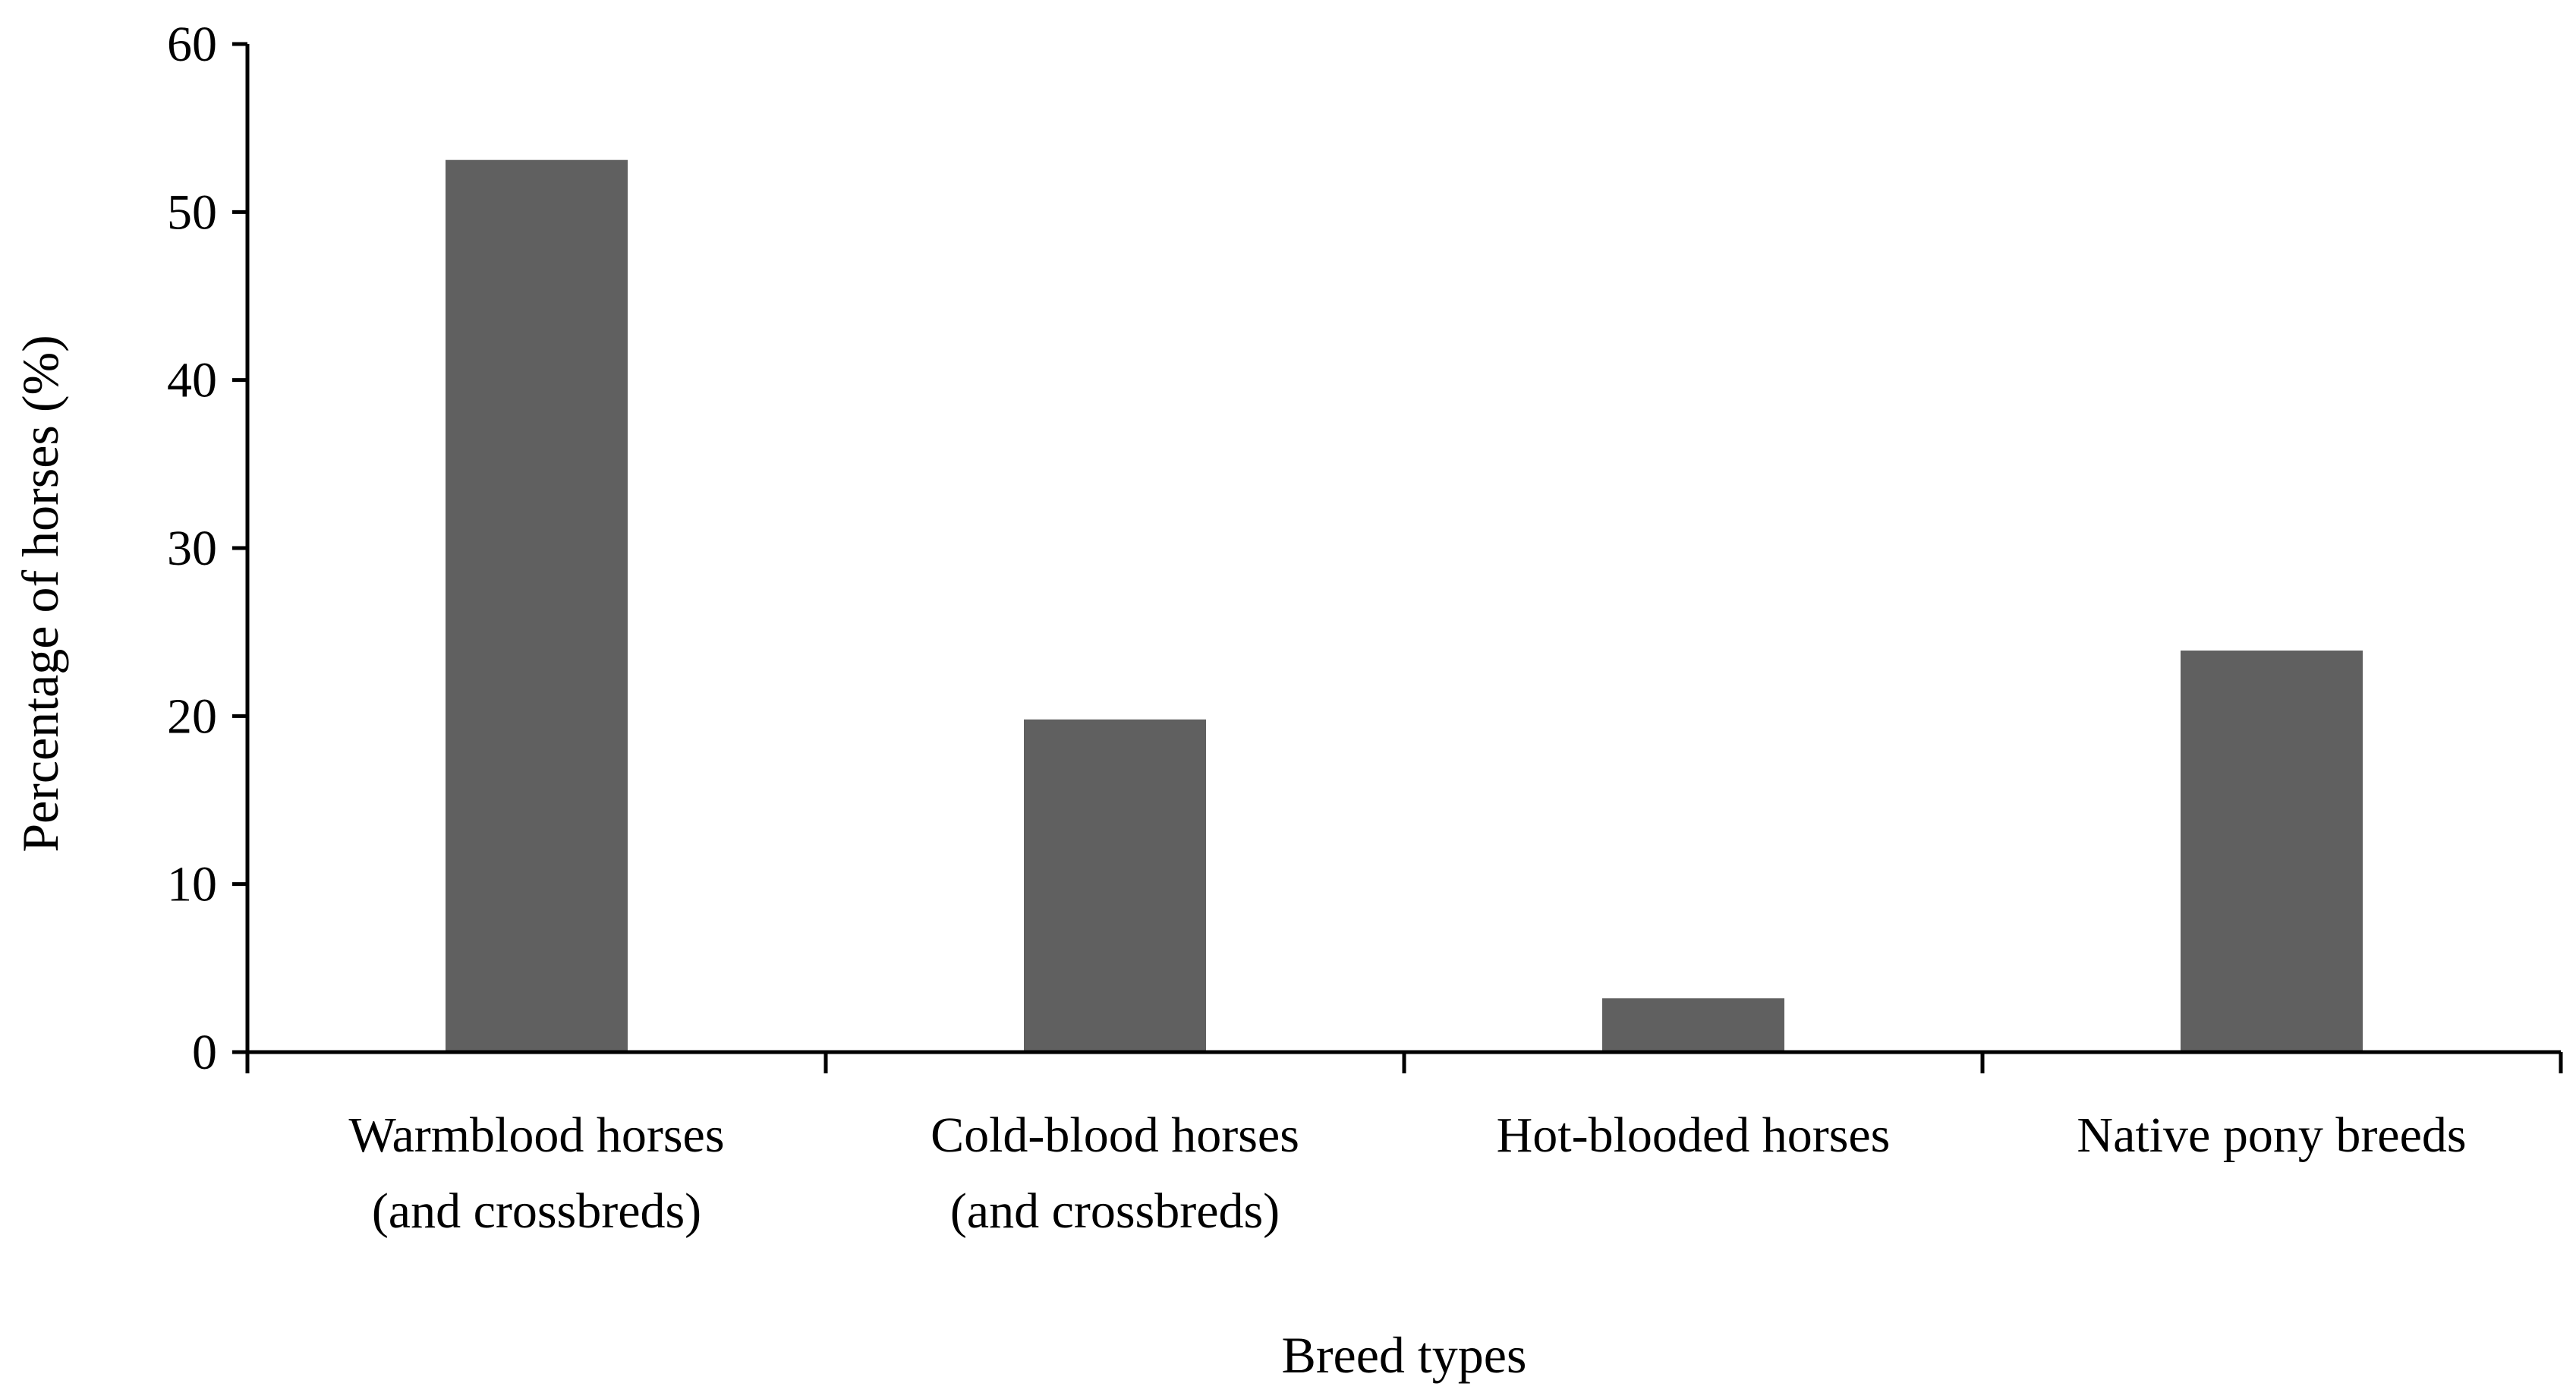 This screenshot has height=1399, width=2576. I want to click on y-tick-label-3: 30, so click(192, 548).